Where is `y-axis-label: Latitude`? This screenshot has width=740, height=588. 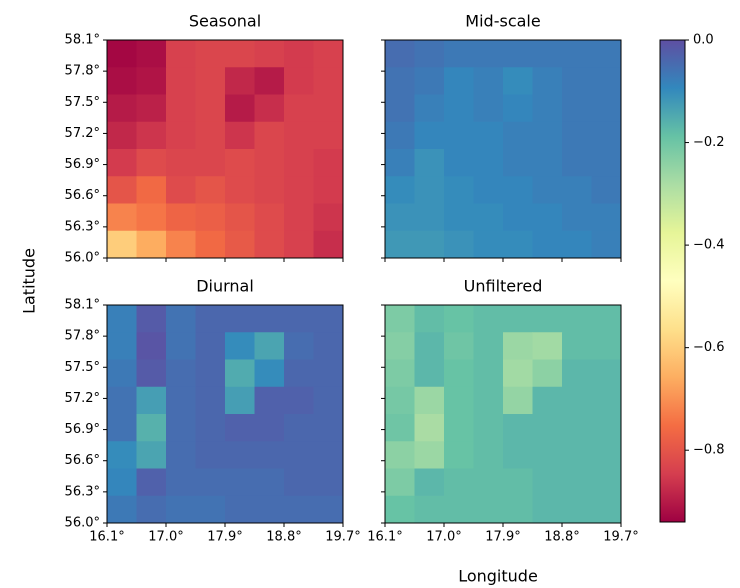
y-axis-label: Latitude is located at coordinates (29, 281).